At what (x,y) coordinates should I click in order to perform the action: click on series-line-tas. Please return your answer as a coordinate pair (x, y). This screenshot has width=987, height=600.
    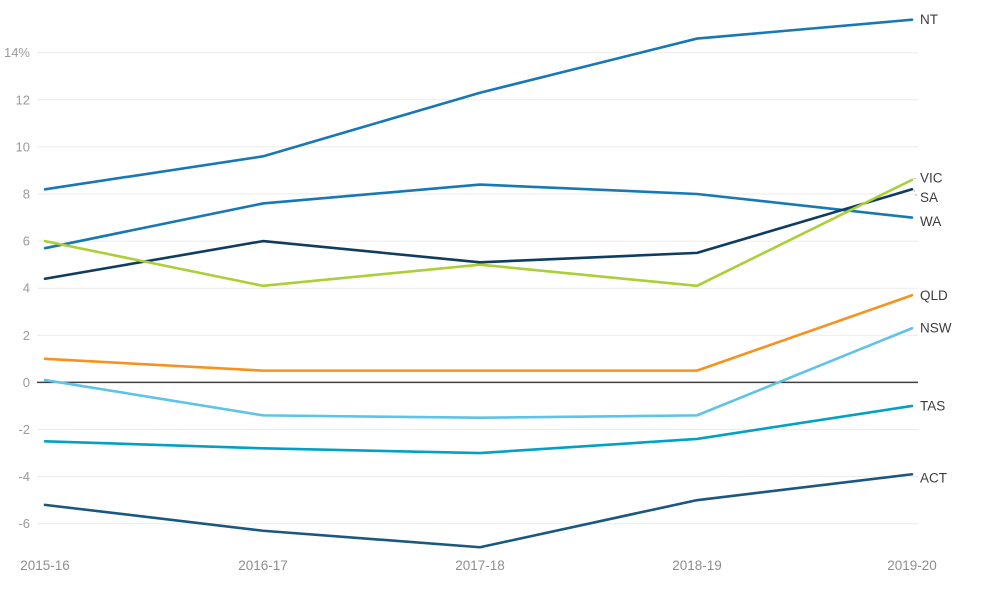
    Looking at the image, I should click on (478, 429).